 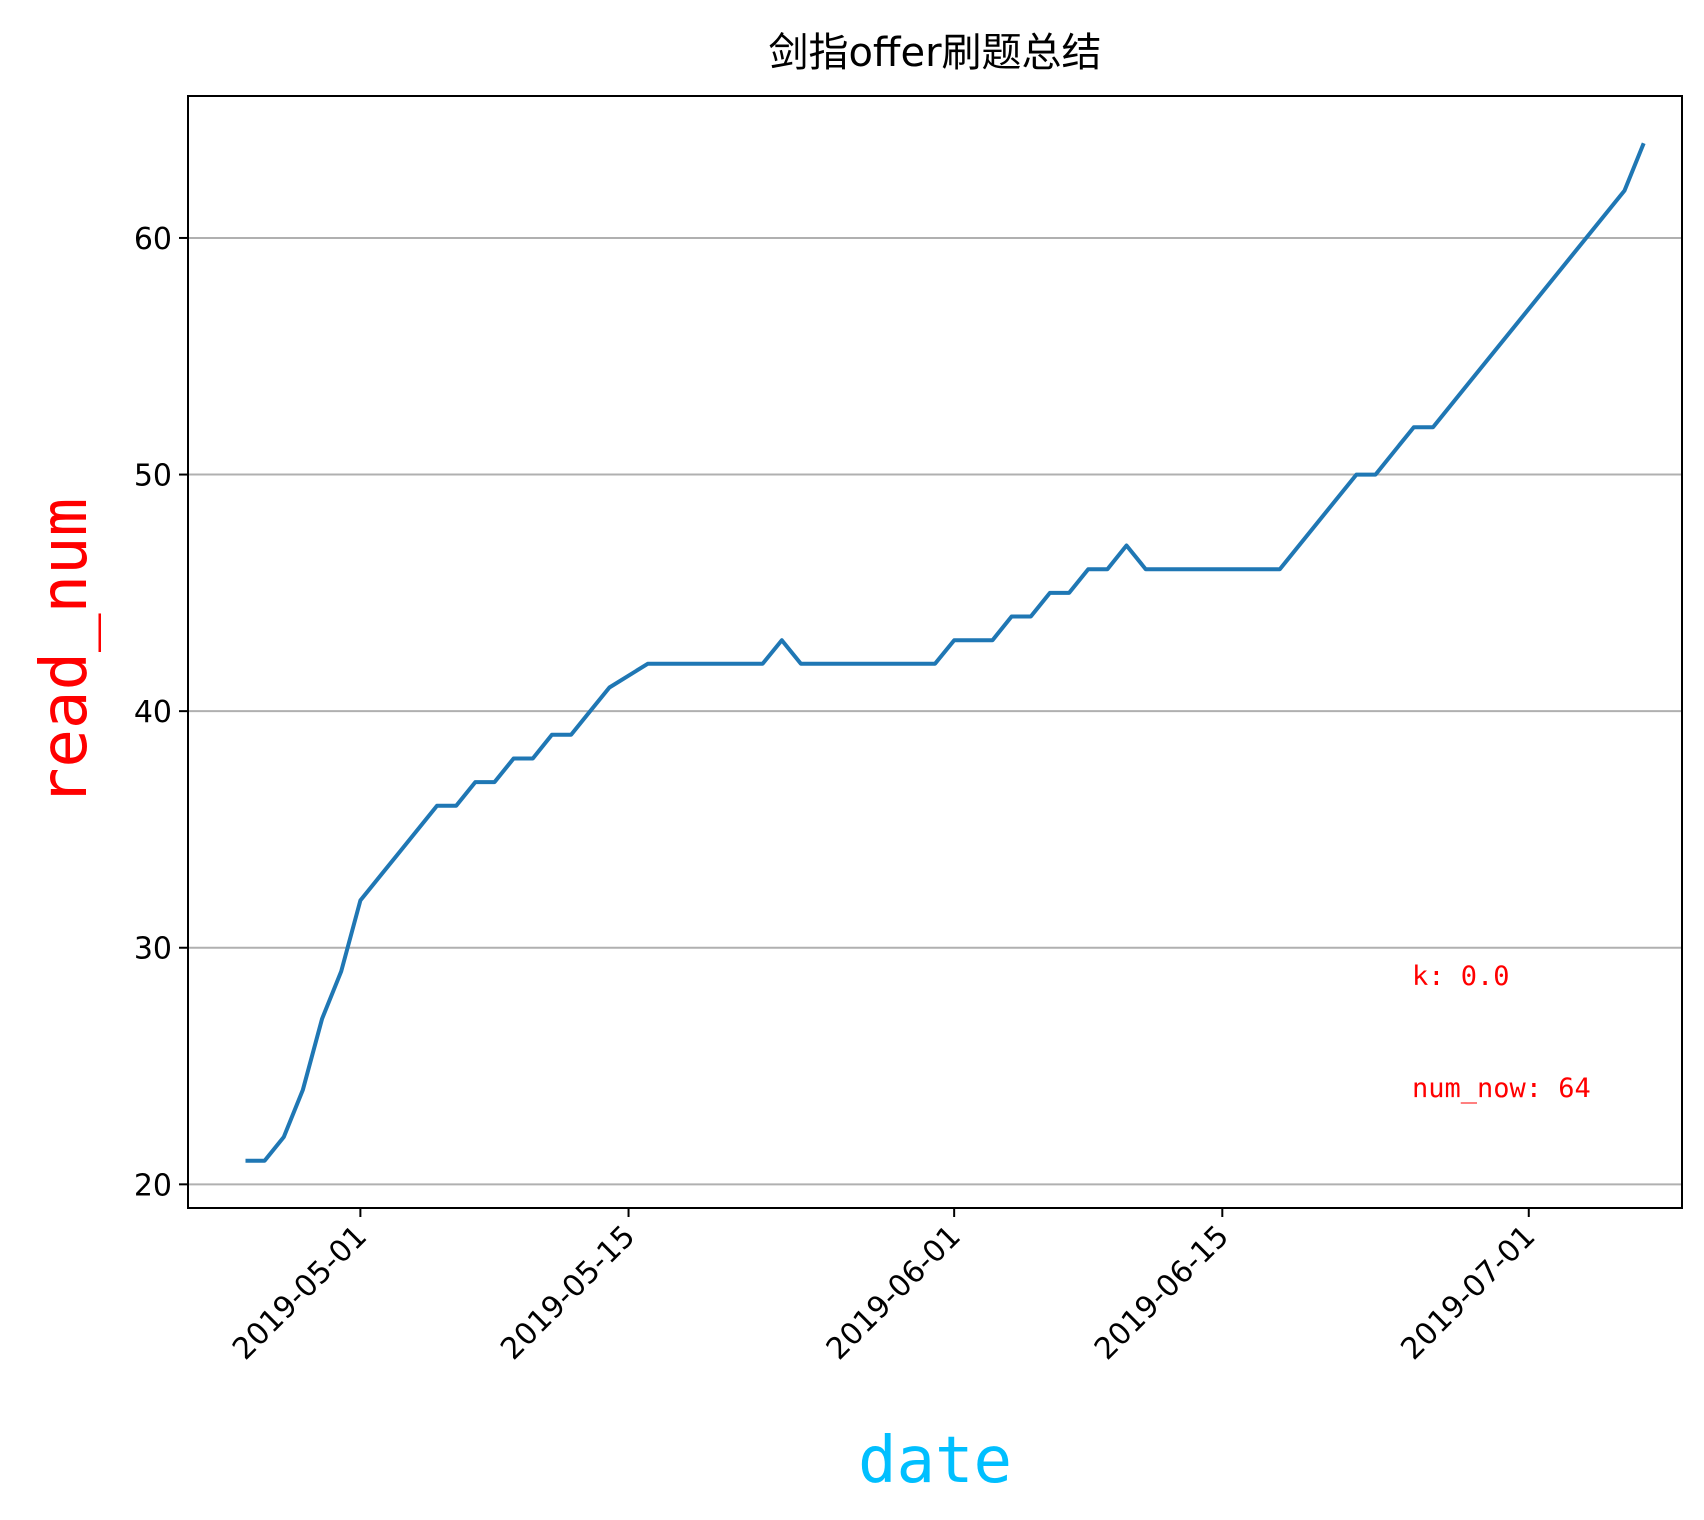 I want to click on chart-title: 剑指offer刷题总结, so click(x=934, y=53).